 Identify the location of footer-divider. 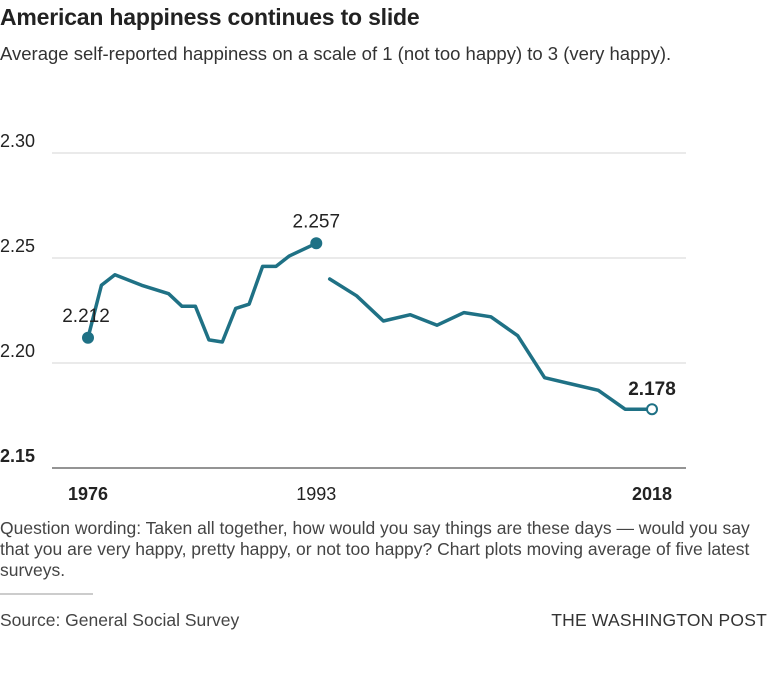
(46, 594).